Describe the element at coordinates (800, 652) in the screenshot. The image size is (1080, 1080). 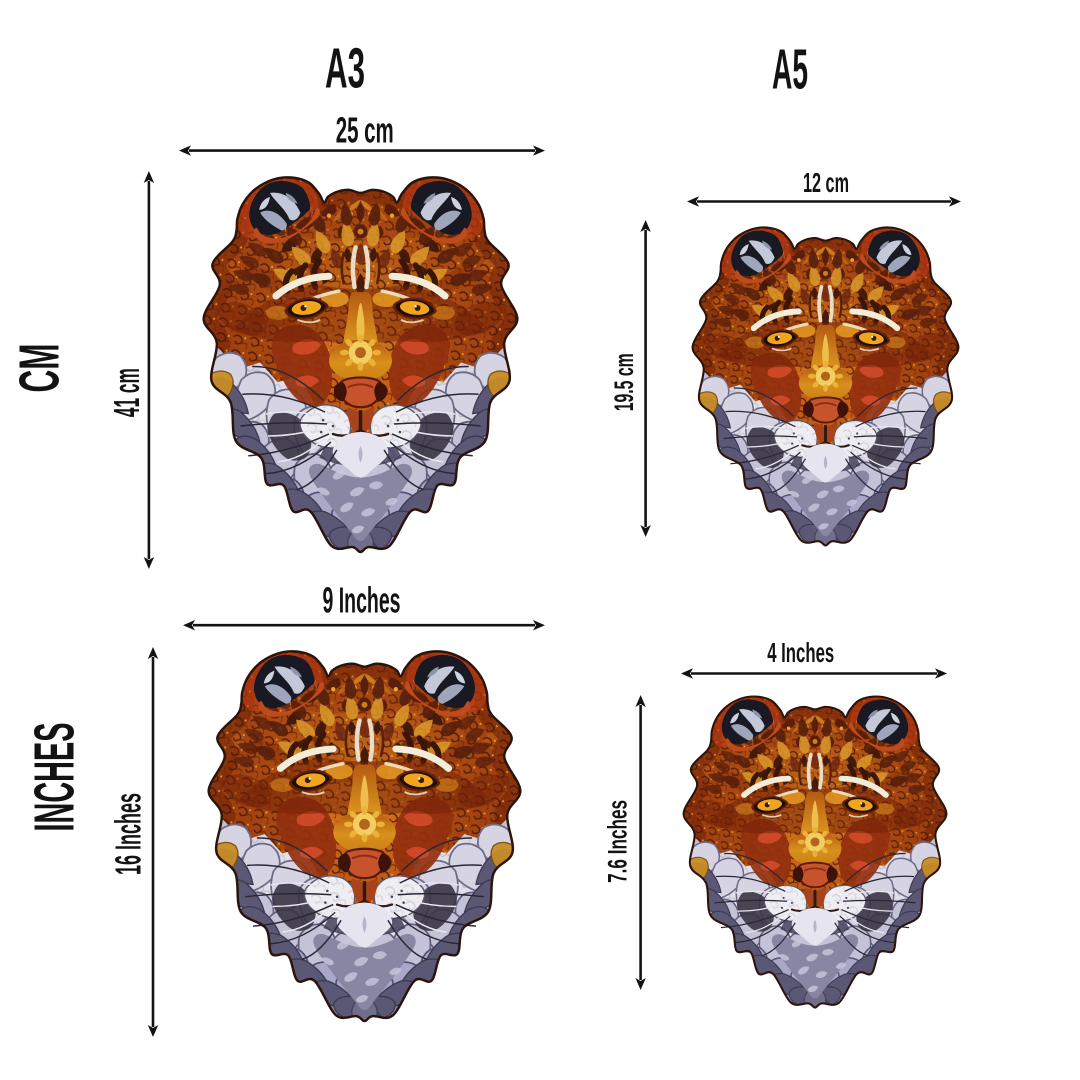
I see `svg-text: 4 Inches` at that location.